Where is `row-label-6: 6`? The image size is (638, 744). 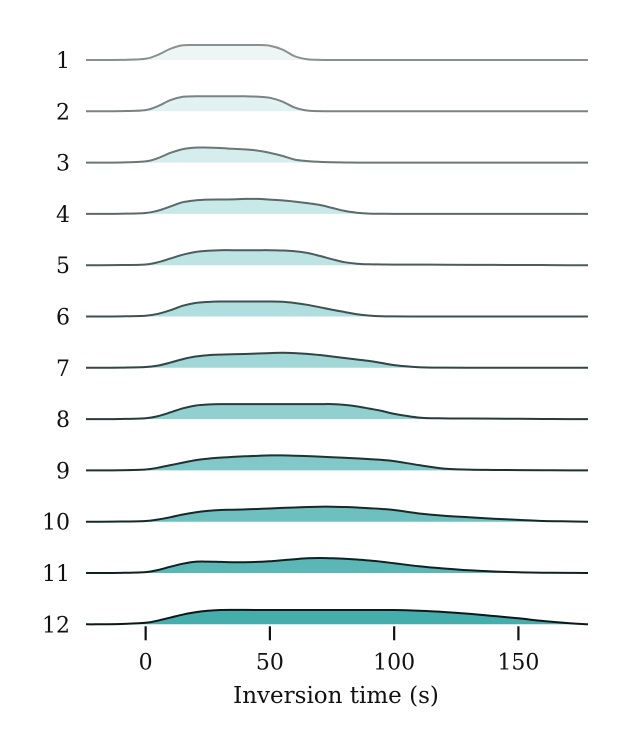 row-label-6: 6 is located at coordinates (63, 318).